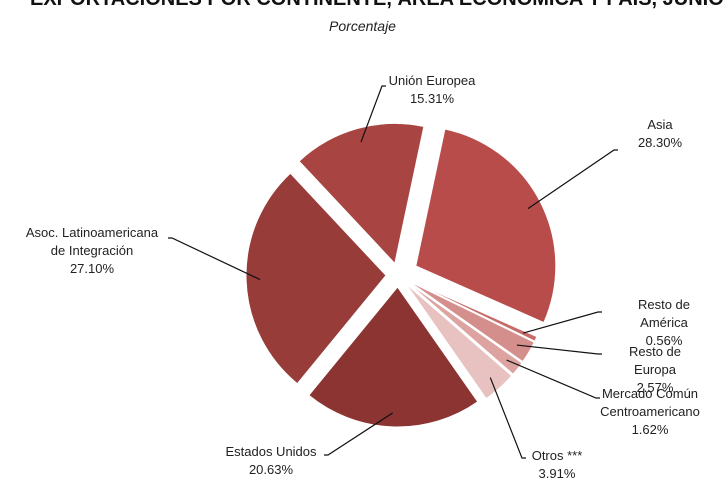  I want to click on slice-name: Otros ***, so click(557, 455).